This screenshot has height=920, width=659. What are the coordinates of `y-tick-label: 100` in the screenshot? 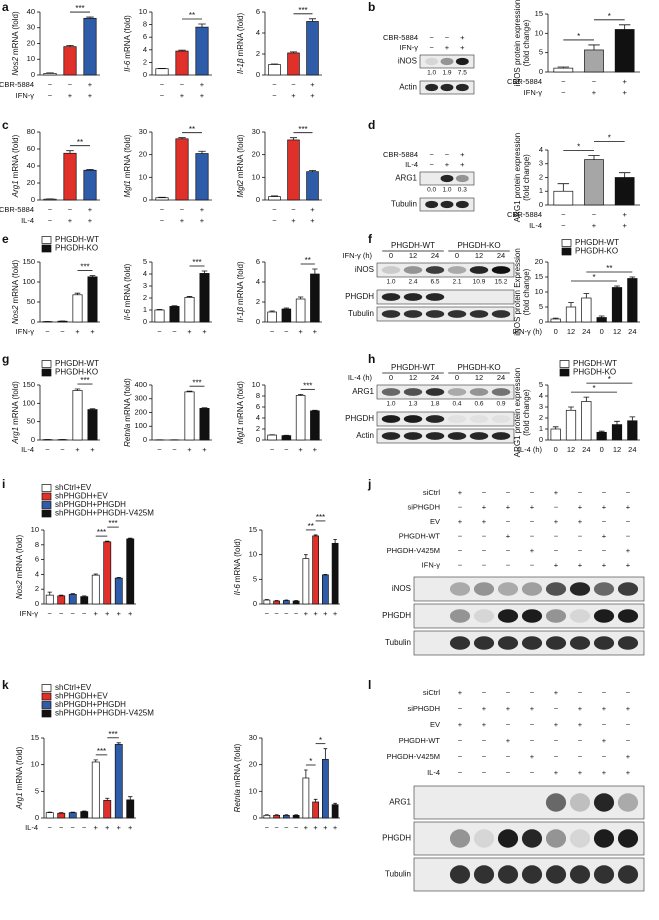 It's located at (28, 281).